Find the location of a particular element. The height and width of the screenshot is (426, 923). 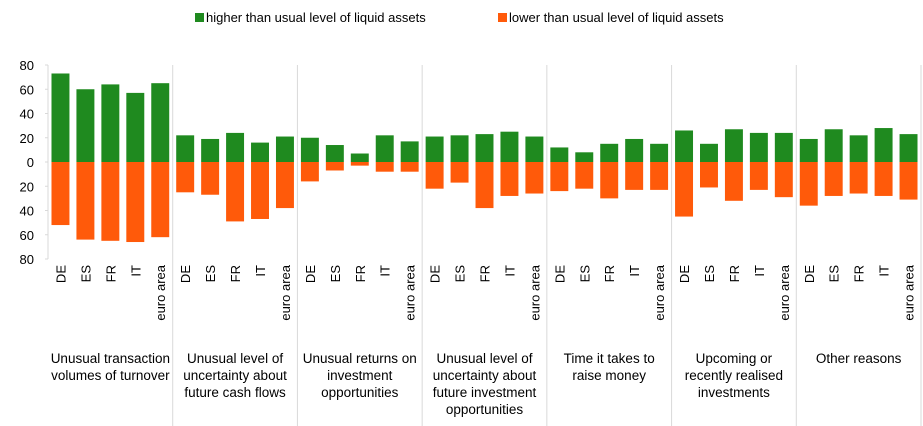

y-tick-label: 0 is located at coordinates (30, 162).